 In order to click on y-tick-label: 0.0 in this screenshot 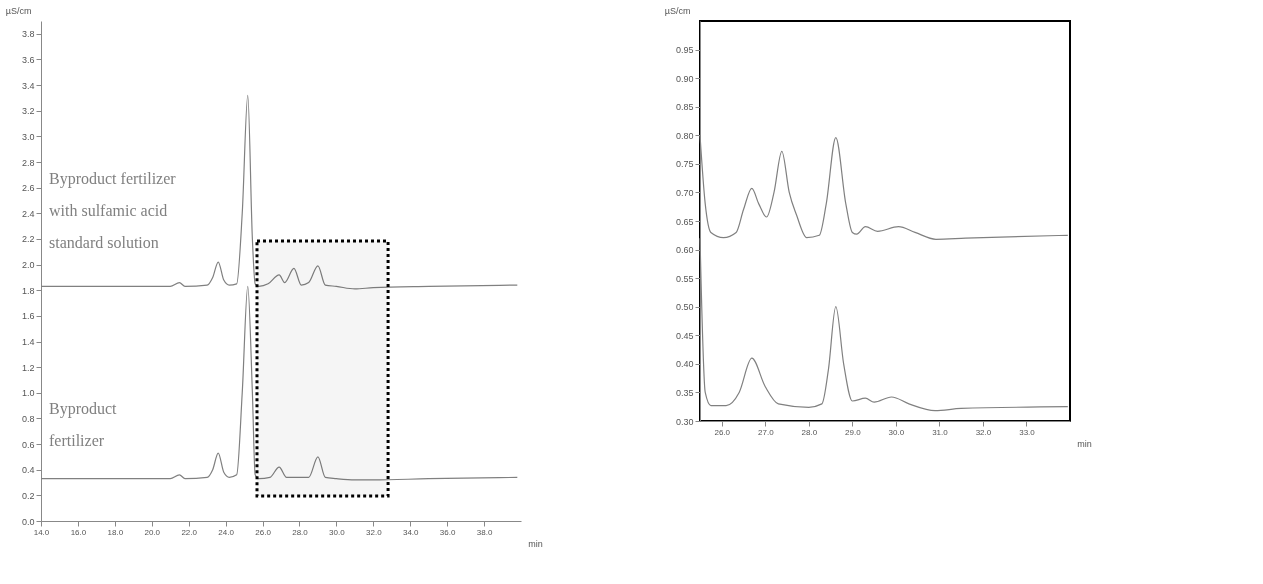, I will do `click(28, 521)`.